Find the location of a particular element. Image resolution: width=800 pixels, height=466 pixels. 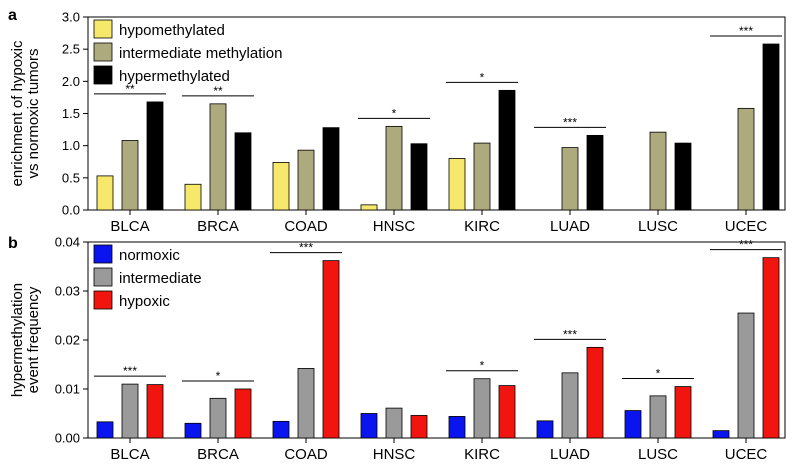

bar-blca-hypomethylated is located at coordinates (105, 193).